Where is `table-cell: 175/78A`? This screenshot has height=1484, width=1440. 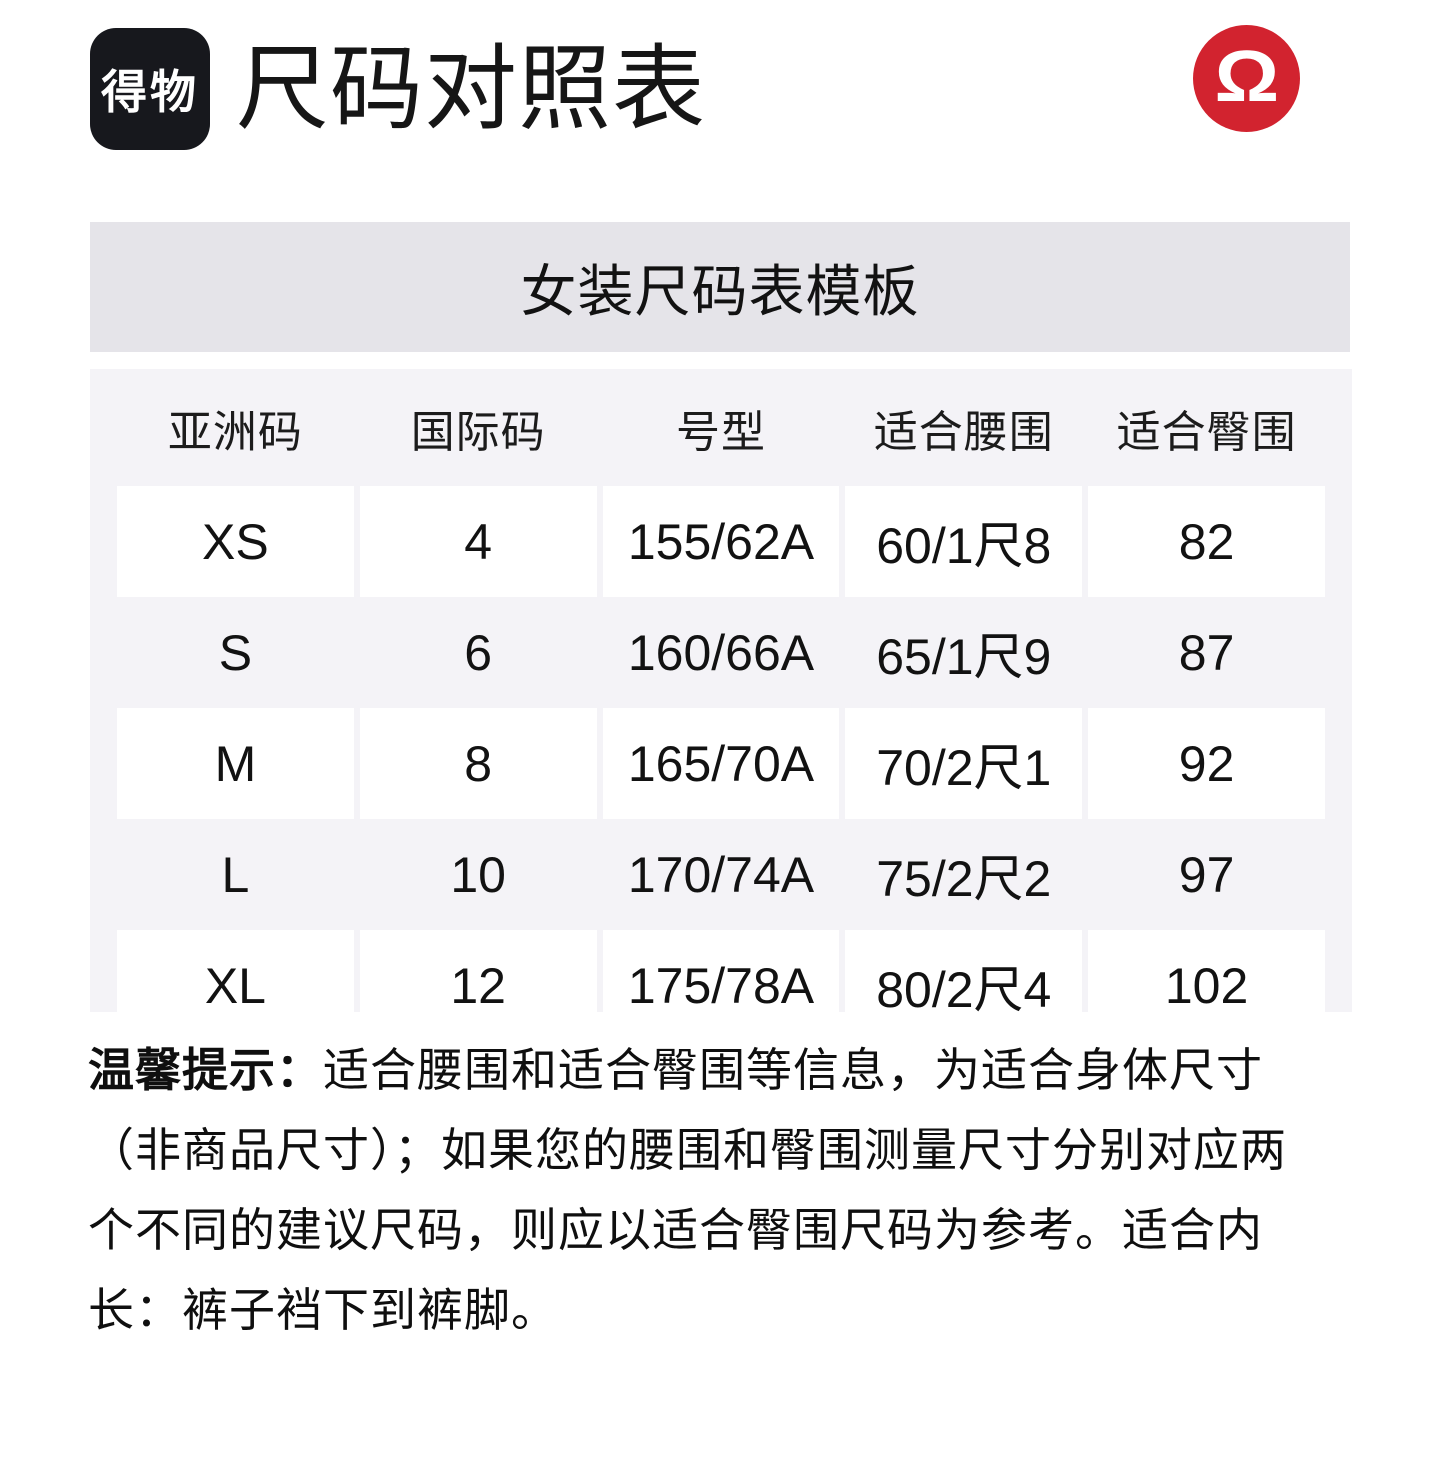
table-cell: 175/78A is located at coordinates (721, 971).